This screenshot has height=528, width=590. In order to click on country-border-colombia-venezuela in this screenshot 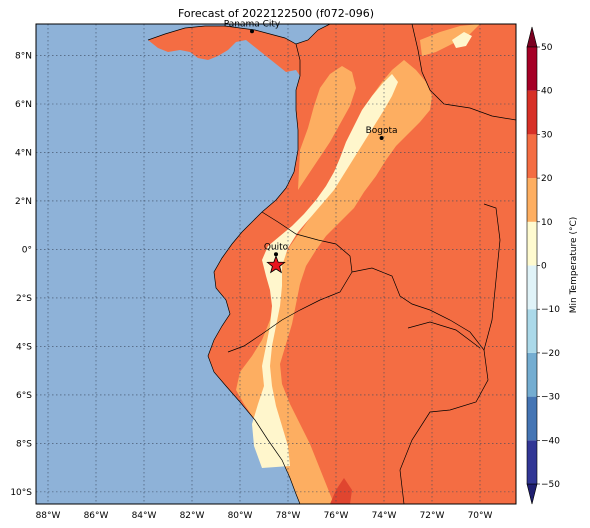, I will do `click(463, 72)`.